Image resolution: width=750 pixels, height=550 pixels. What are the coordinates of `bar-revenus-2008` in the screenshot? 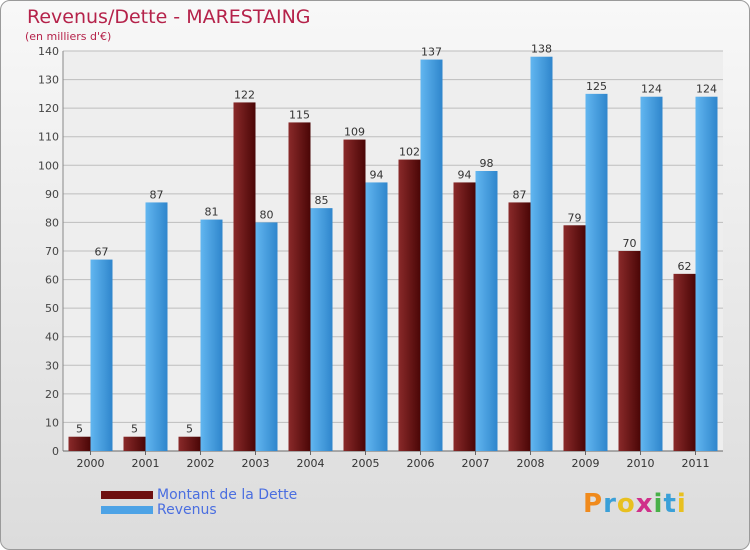 It's located at (541, 253).